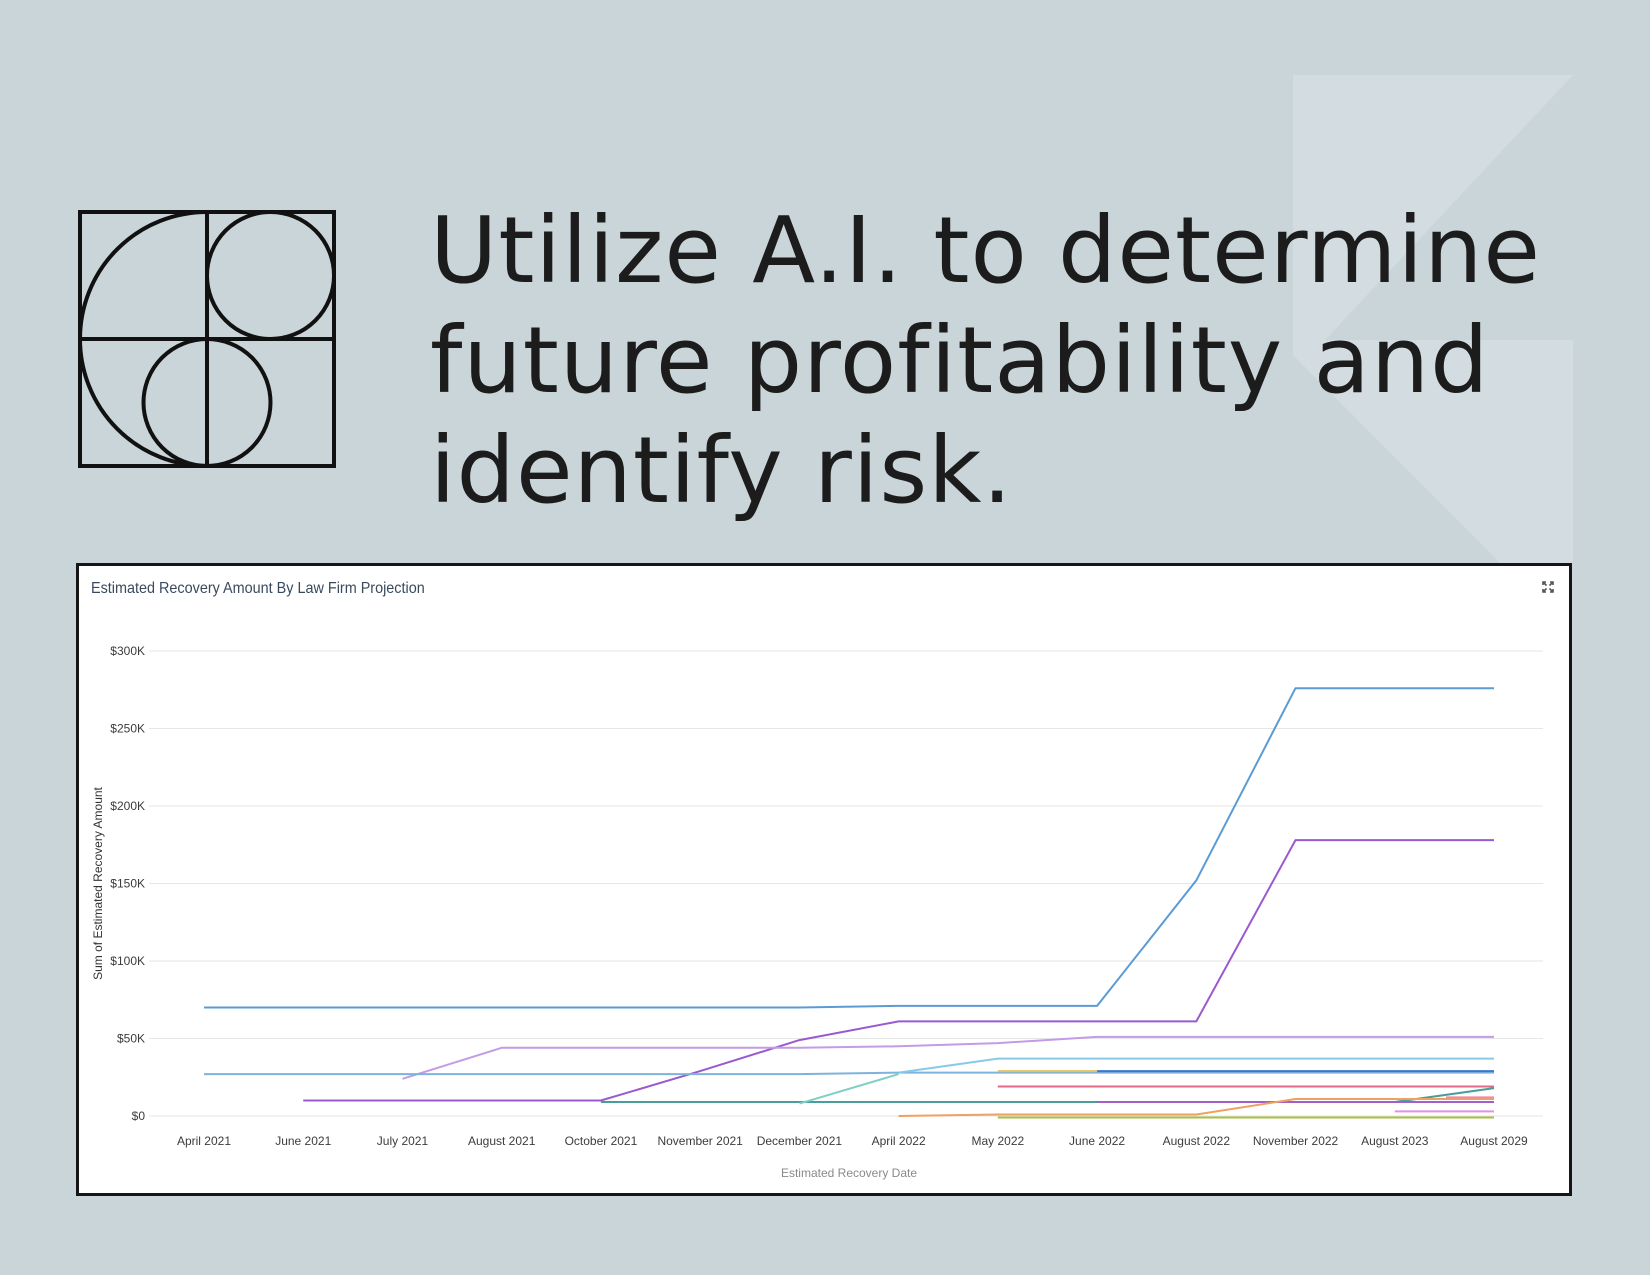 The image size is (1650, 1275). What do you see at coordinates (899, 1141) in the screenshot?
I see `x-tick-label: April 2022` at bounding box center [899, 1141].